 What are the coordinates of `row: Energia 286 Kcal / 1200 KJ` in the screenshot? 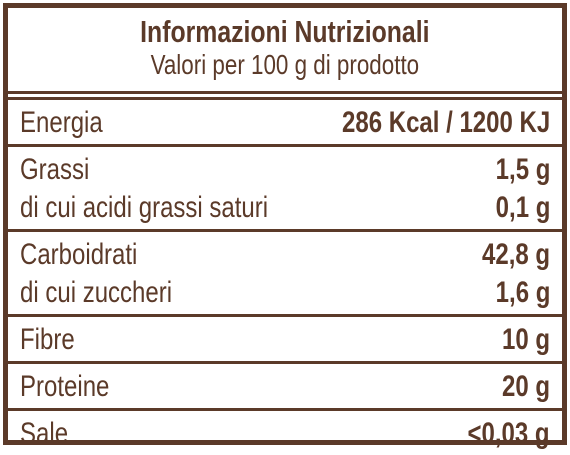 It's located at (285, 123).